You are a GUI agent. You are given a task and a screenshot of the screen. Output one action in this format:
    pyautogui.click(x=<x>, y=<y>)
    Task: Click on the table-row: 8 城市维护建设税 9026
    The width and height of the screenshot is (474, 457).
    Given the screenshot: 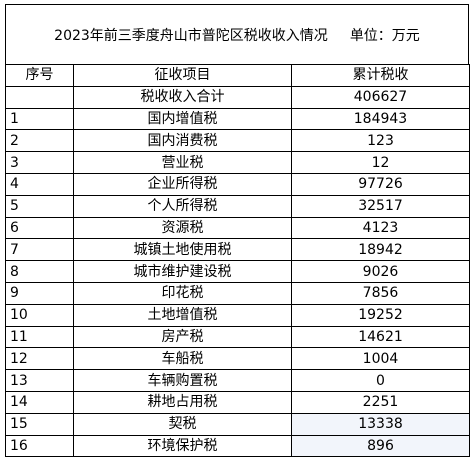 What is the action you would take?
    pyautogui.click(x=237, y=271)
    